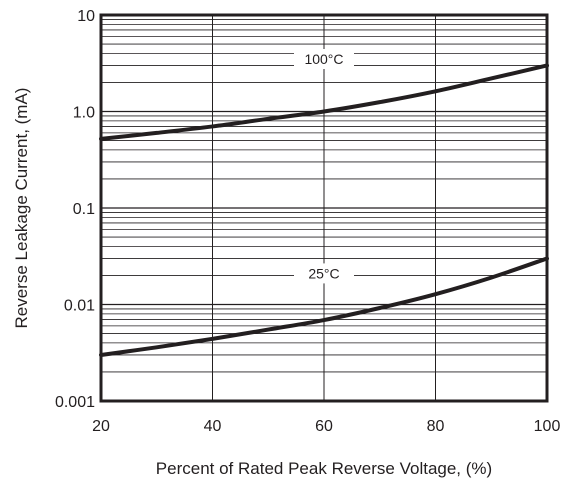 The image size is (569, 483). Describe the element at coordinates (84, 209) in the screenshot. I see `y-tick-label: 0.1` at that location.